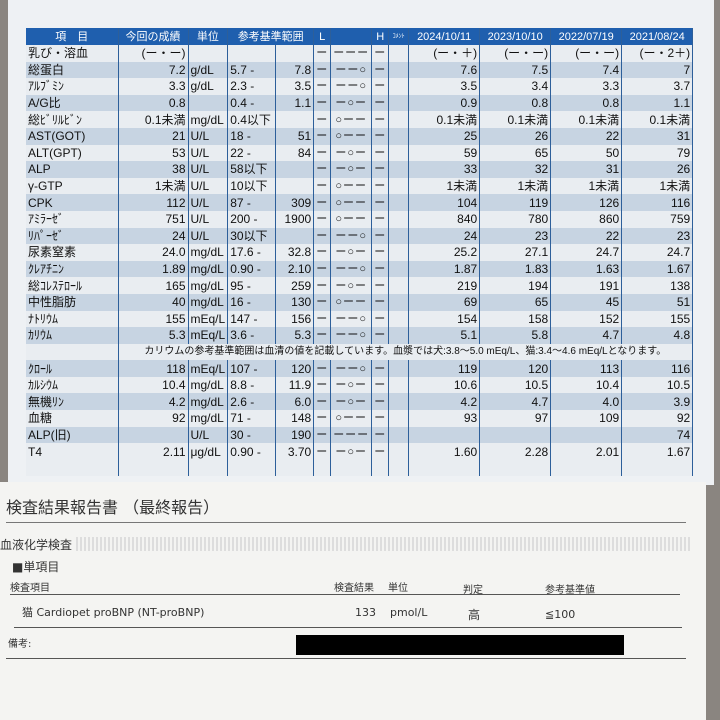 The width and height of the screenshot is (720, 720). I want to click on history-value: 7.6, so click(444, 70).